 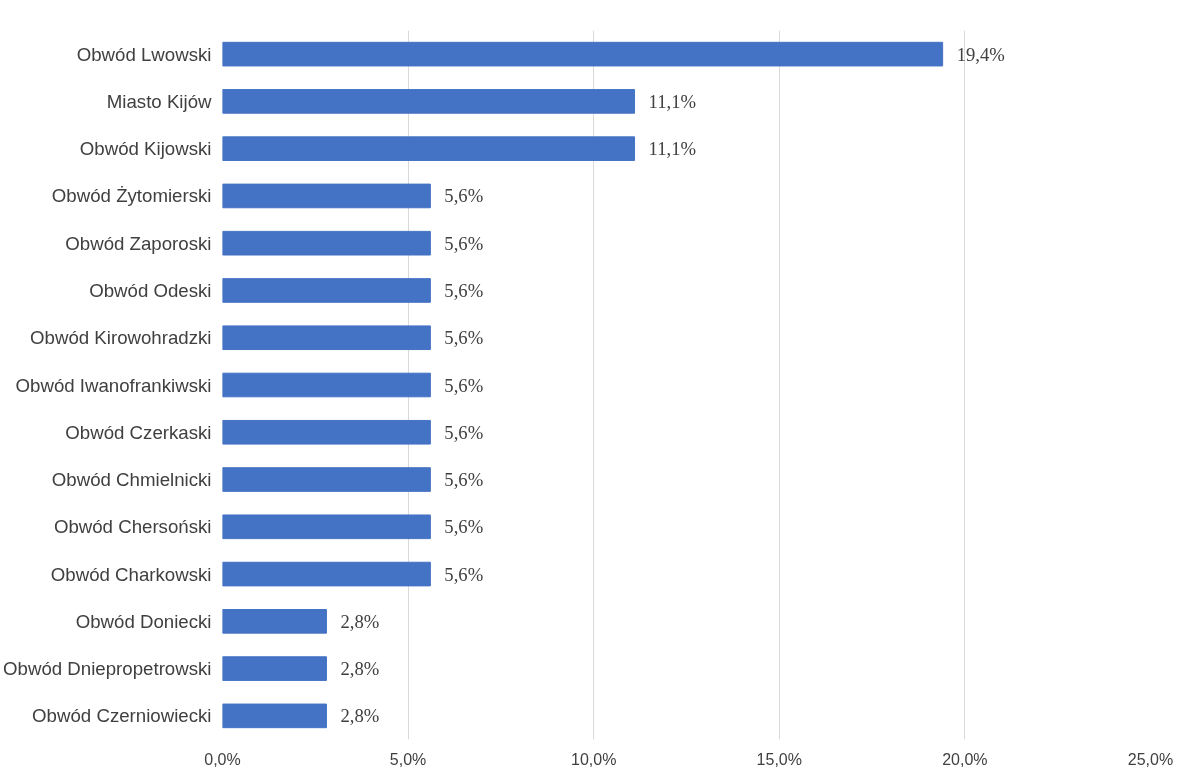 What do you see at coordinates (408, 759) in the screenshot?
I see `x-tick-label: 5,0%` at bounding box center [408, 759].